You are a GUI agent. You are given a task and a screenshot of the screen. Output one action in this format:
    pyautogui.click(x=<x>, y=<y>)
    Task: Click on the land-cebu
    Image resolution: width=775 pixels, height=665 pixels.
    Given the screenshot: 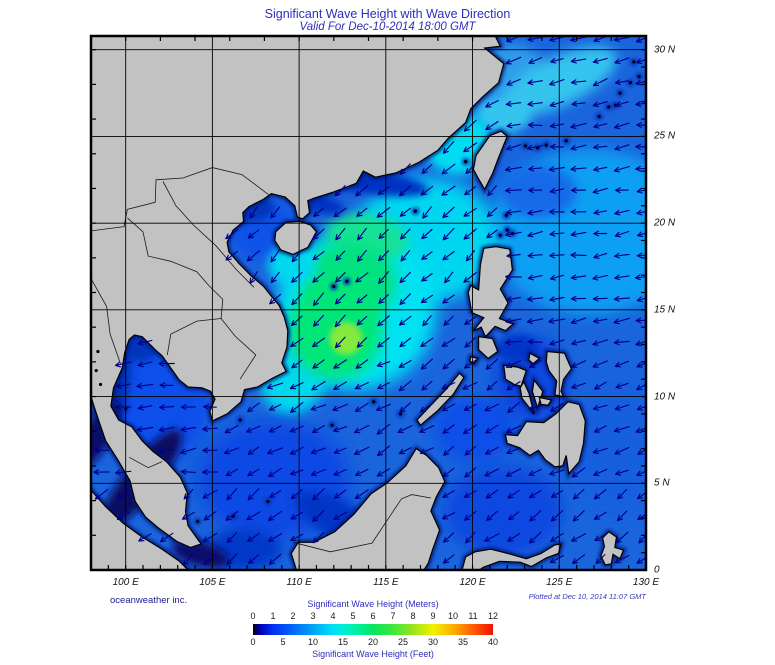 What is the action you would take?
    pyautogui.click(x=537, y=394)
    